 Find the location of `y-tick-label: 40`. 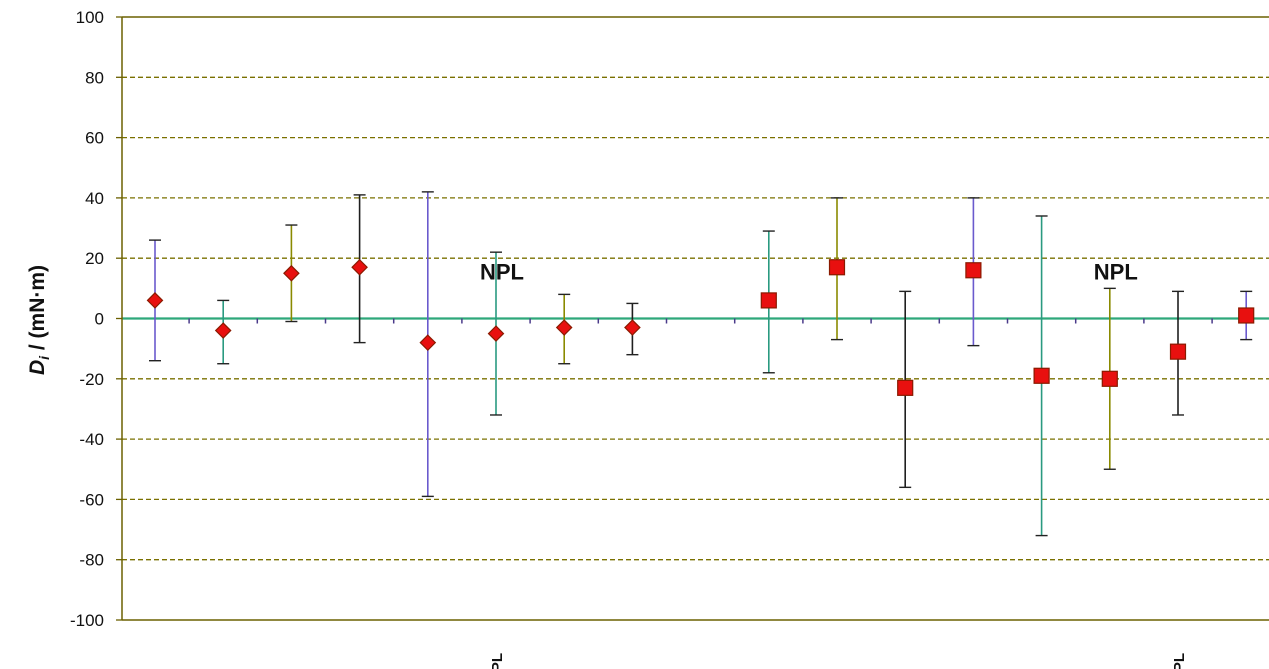

y-tick-label: 40 is located at coordinates (94, 198).